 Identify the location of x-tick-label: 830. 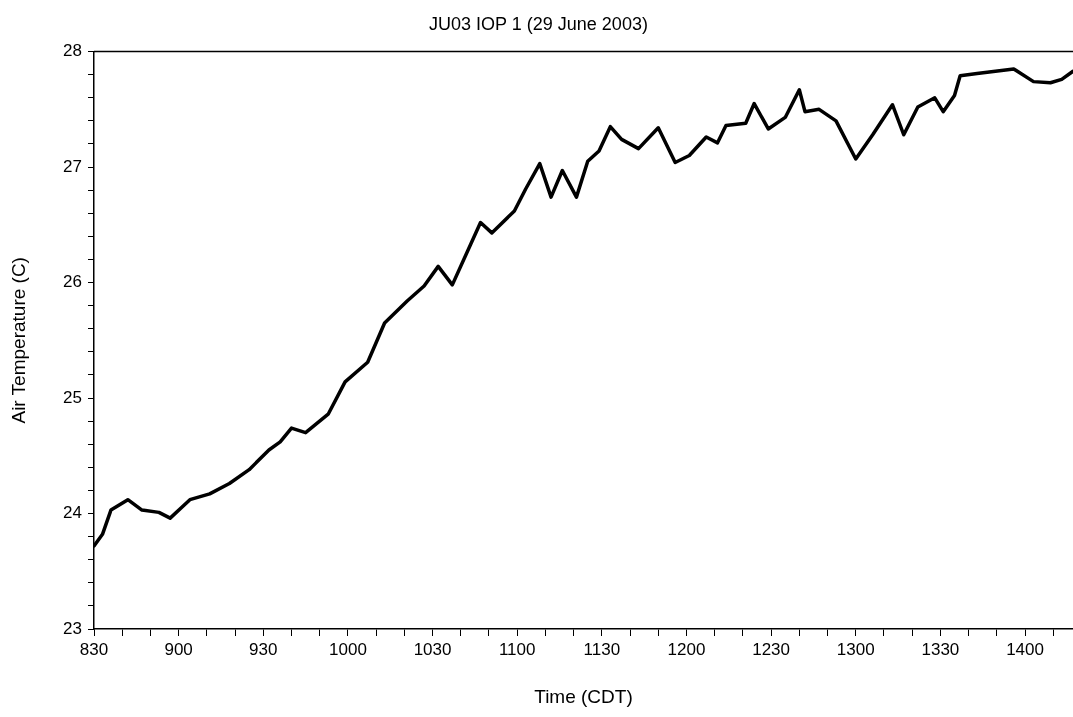
(94, 649).